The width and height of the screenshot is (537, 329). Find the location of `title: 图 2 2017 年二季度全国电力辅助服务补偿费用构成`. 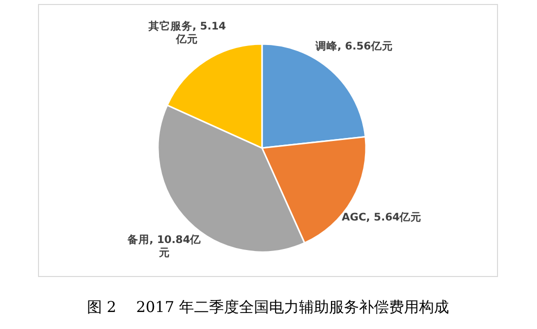

title: 图 2 2017 年二季度全国电力辅助服务补偿费用构成 is located at coordinates (268, 307).